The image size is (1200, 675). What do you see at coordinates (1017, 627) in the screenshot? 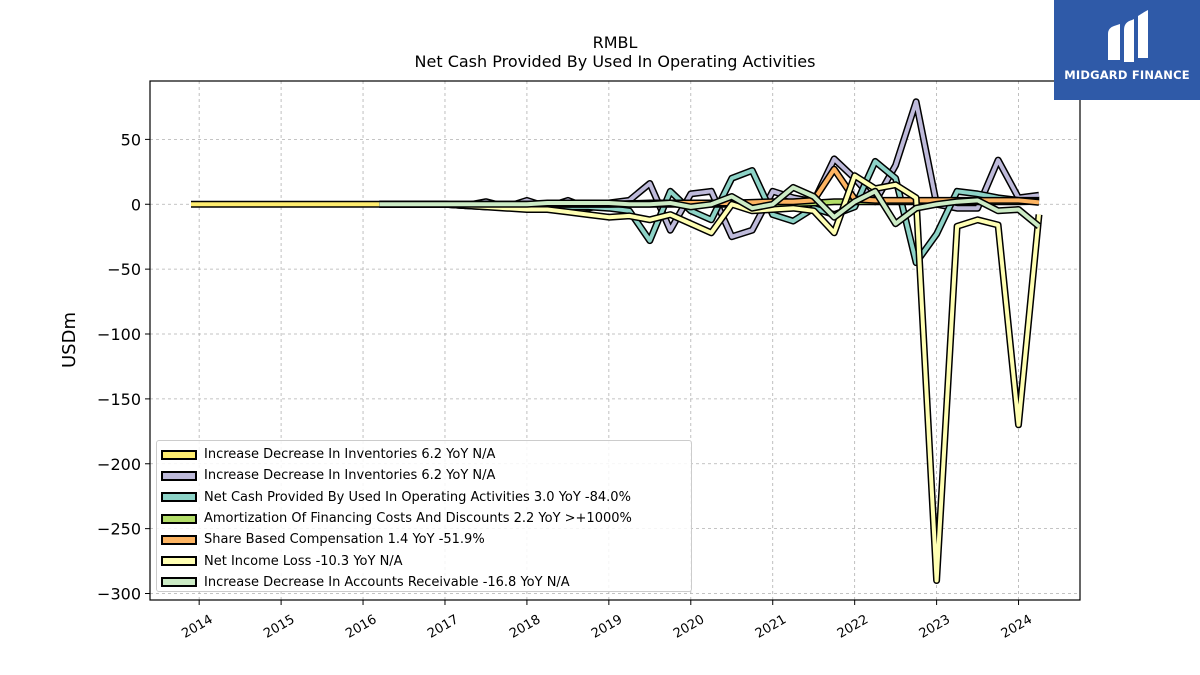
I see `x-tick-label: 2024` at bounding box center [1017, 627].